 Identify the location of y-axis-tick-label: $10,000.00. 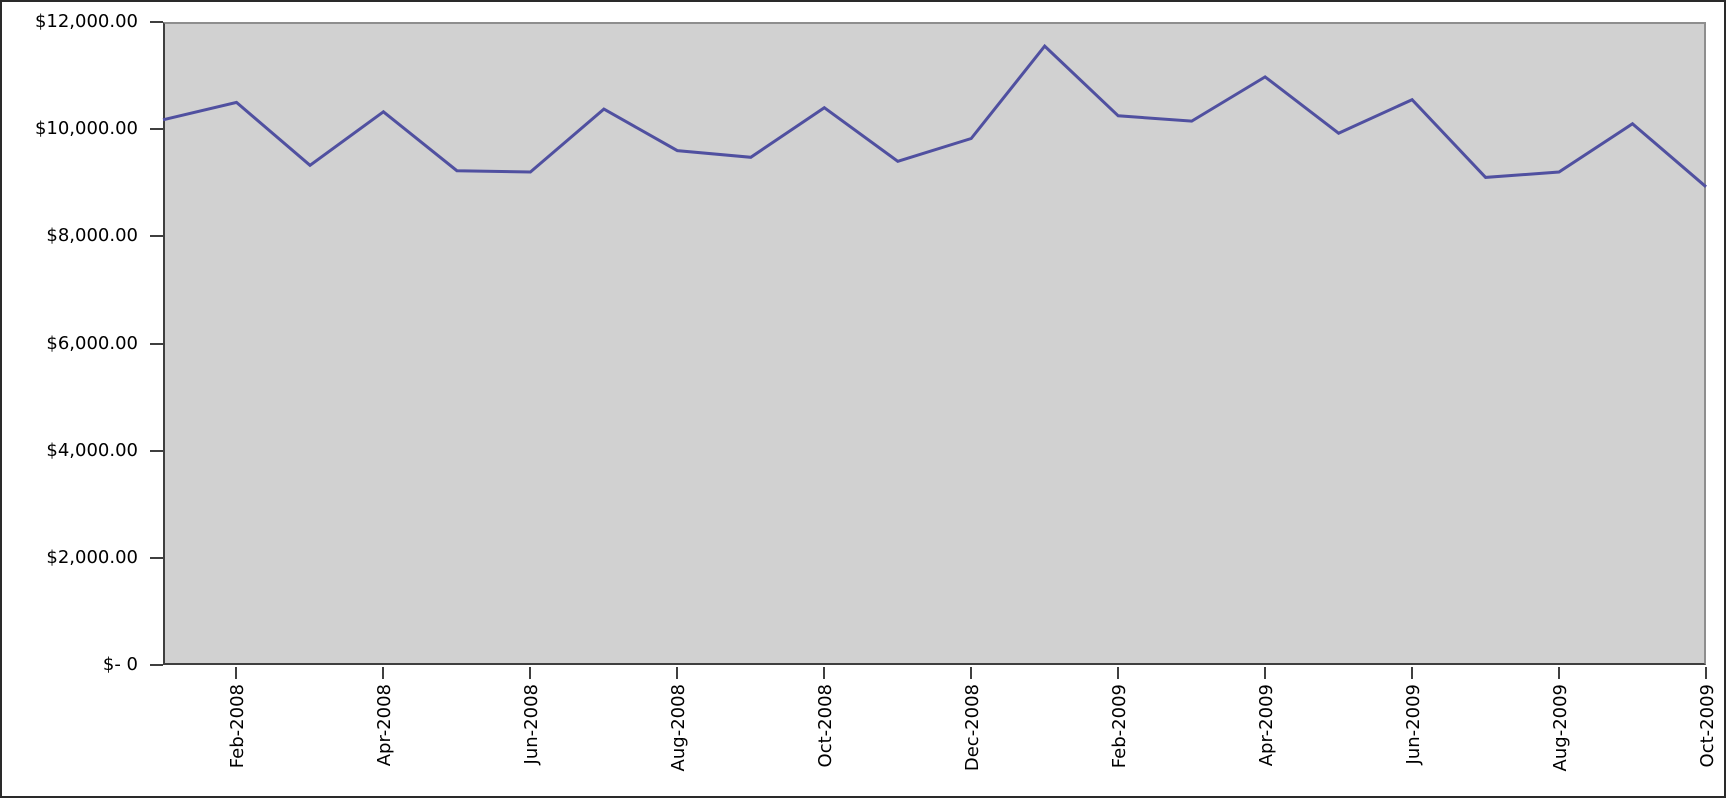
(86, 129).